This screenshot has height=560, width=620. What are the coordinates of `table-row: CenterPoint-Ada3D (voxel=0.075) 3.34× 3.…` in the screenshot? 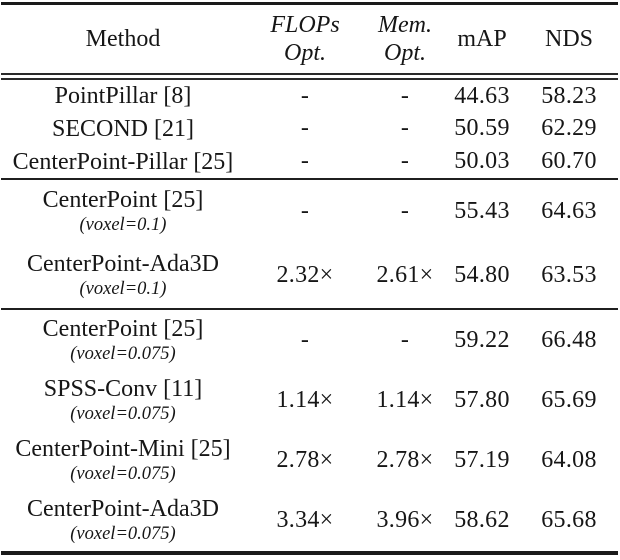 It's located at (310, 521).